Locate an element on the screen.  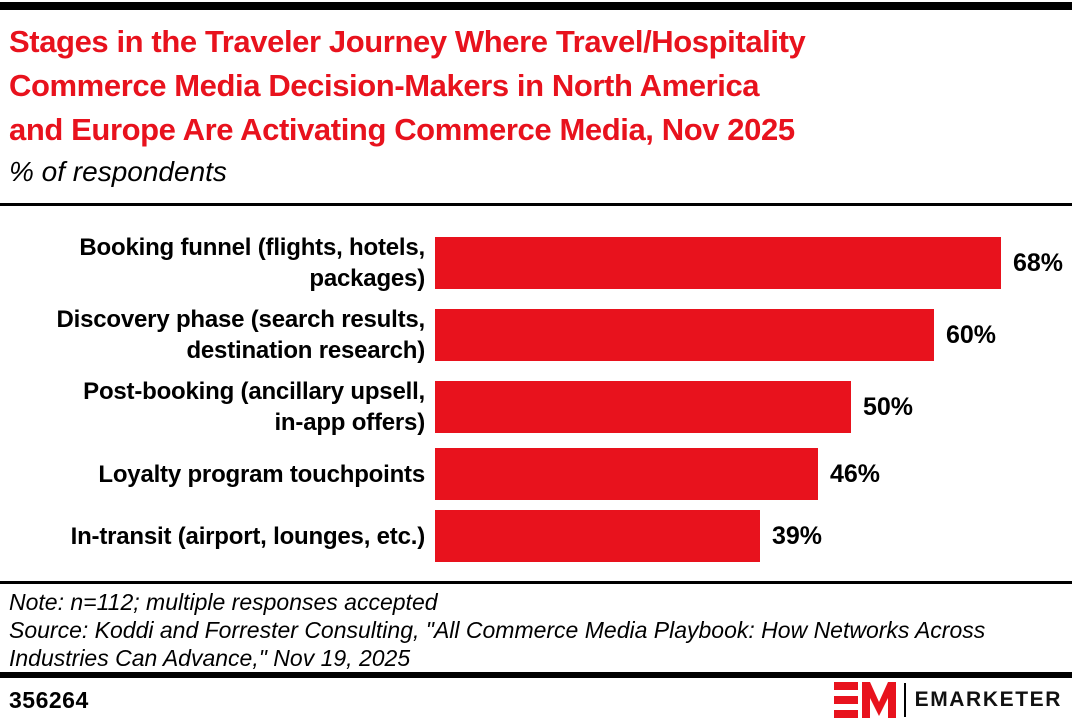
top-accent-bar is located at coordinates (536, 6).